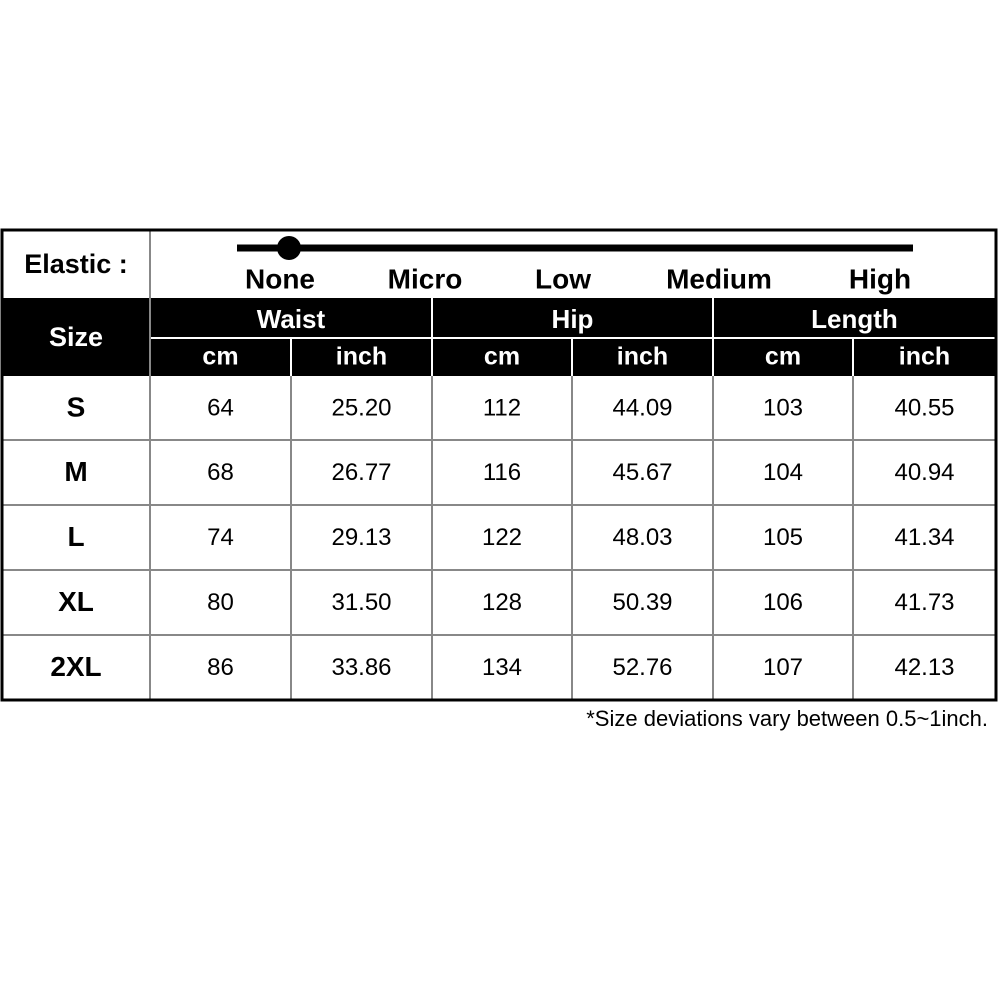  Describe the element at coordinates (220, 472) in the screenshot. I see `cell-value: 68` at that location.